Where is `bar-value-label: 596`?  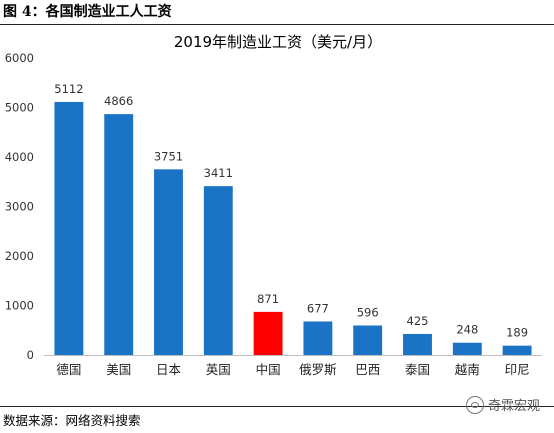
bar-value-label: 596 is located at coordinates (368, 312).